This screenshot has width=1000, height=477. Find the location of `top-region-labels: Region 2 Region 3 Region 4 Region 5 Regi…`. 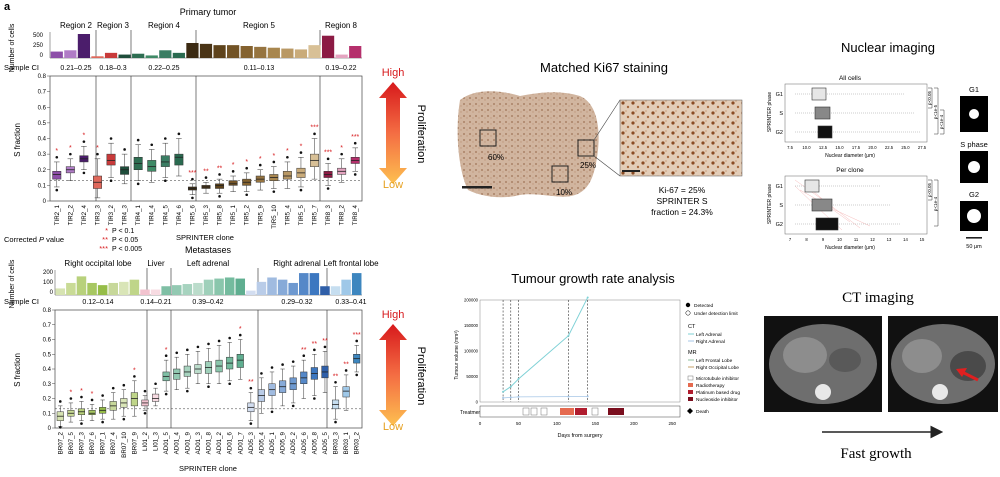

top-region-labels: Region 2 Region 3 Region 4 Region 5 Regi… is located at coordinates (209, 25).